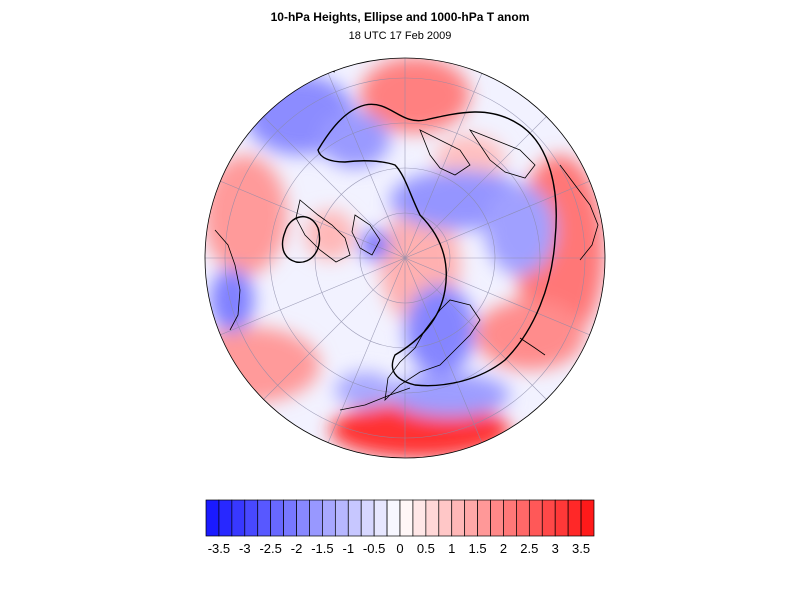 This screenshot has width=800, height=600. What do you see at coordinates (529, 548) in the screenshot?
I see `colorbar-tick-label: 2.5` at bounding box center [529, 548].